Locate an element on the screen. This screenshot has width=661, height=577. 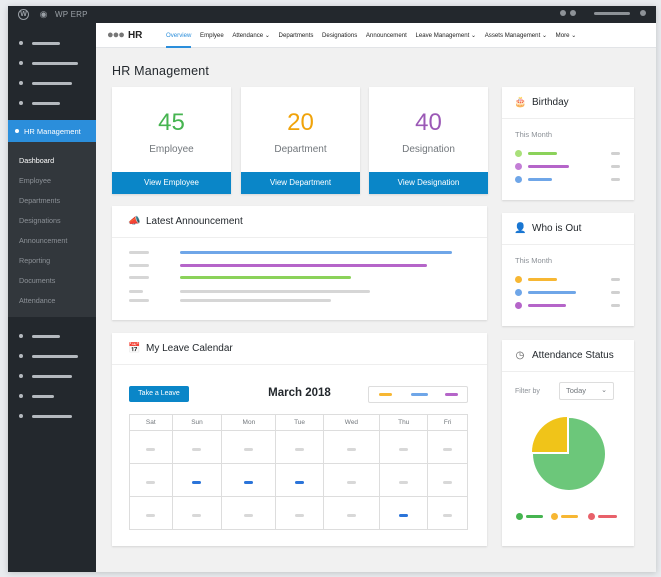
comments-icon is located at coordinates (573, 13).